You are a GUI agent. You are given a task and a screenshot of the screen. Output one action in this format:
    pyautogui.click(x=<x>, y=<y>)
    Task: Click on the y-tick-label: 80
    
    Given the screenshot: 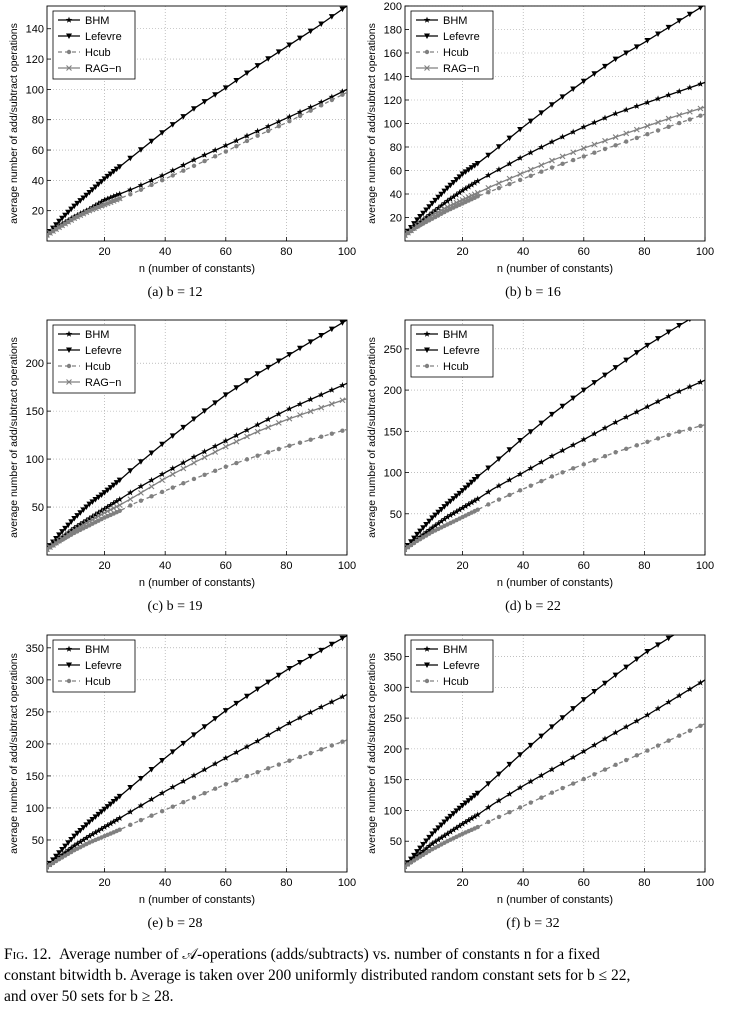 What is the action you would take?
    pyautogui.click(x=396, y=148)
    